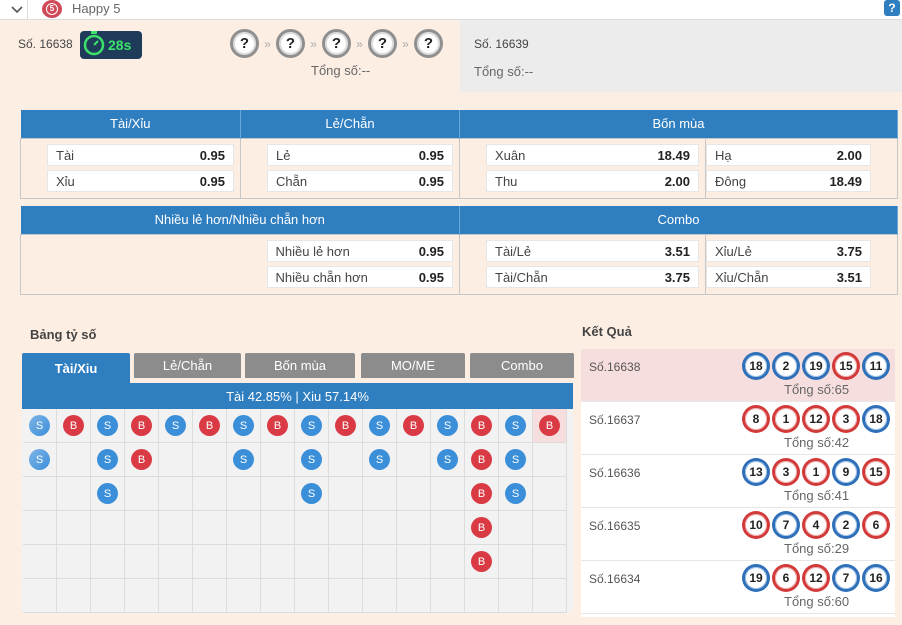 This screenshot has height=625, width=902. I want to click on bet-label: Tài, so click(65, 155).